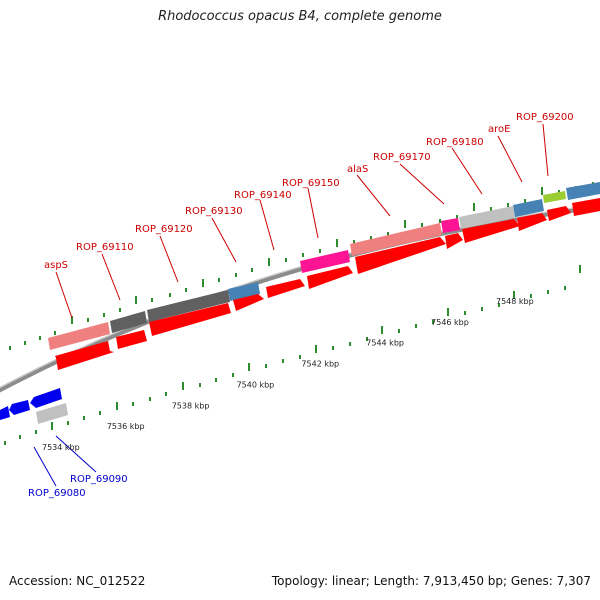  What do you see at coordinates (499, 129) in the screenshot?
I see `gene-label-aroe: aroE` at bounding box center [499, 129].